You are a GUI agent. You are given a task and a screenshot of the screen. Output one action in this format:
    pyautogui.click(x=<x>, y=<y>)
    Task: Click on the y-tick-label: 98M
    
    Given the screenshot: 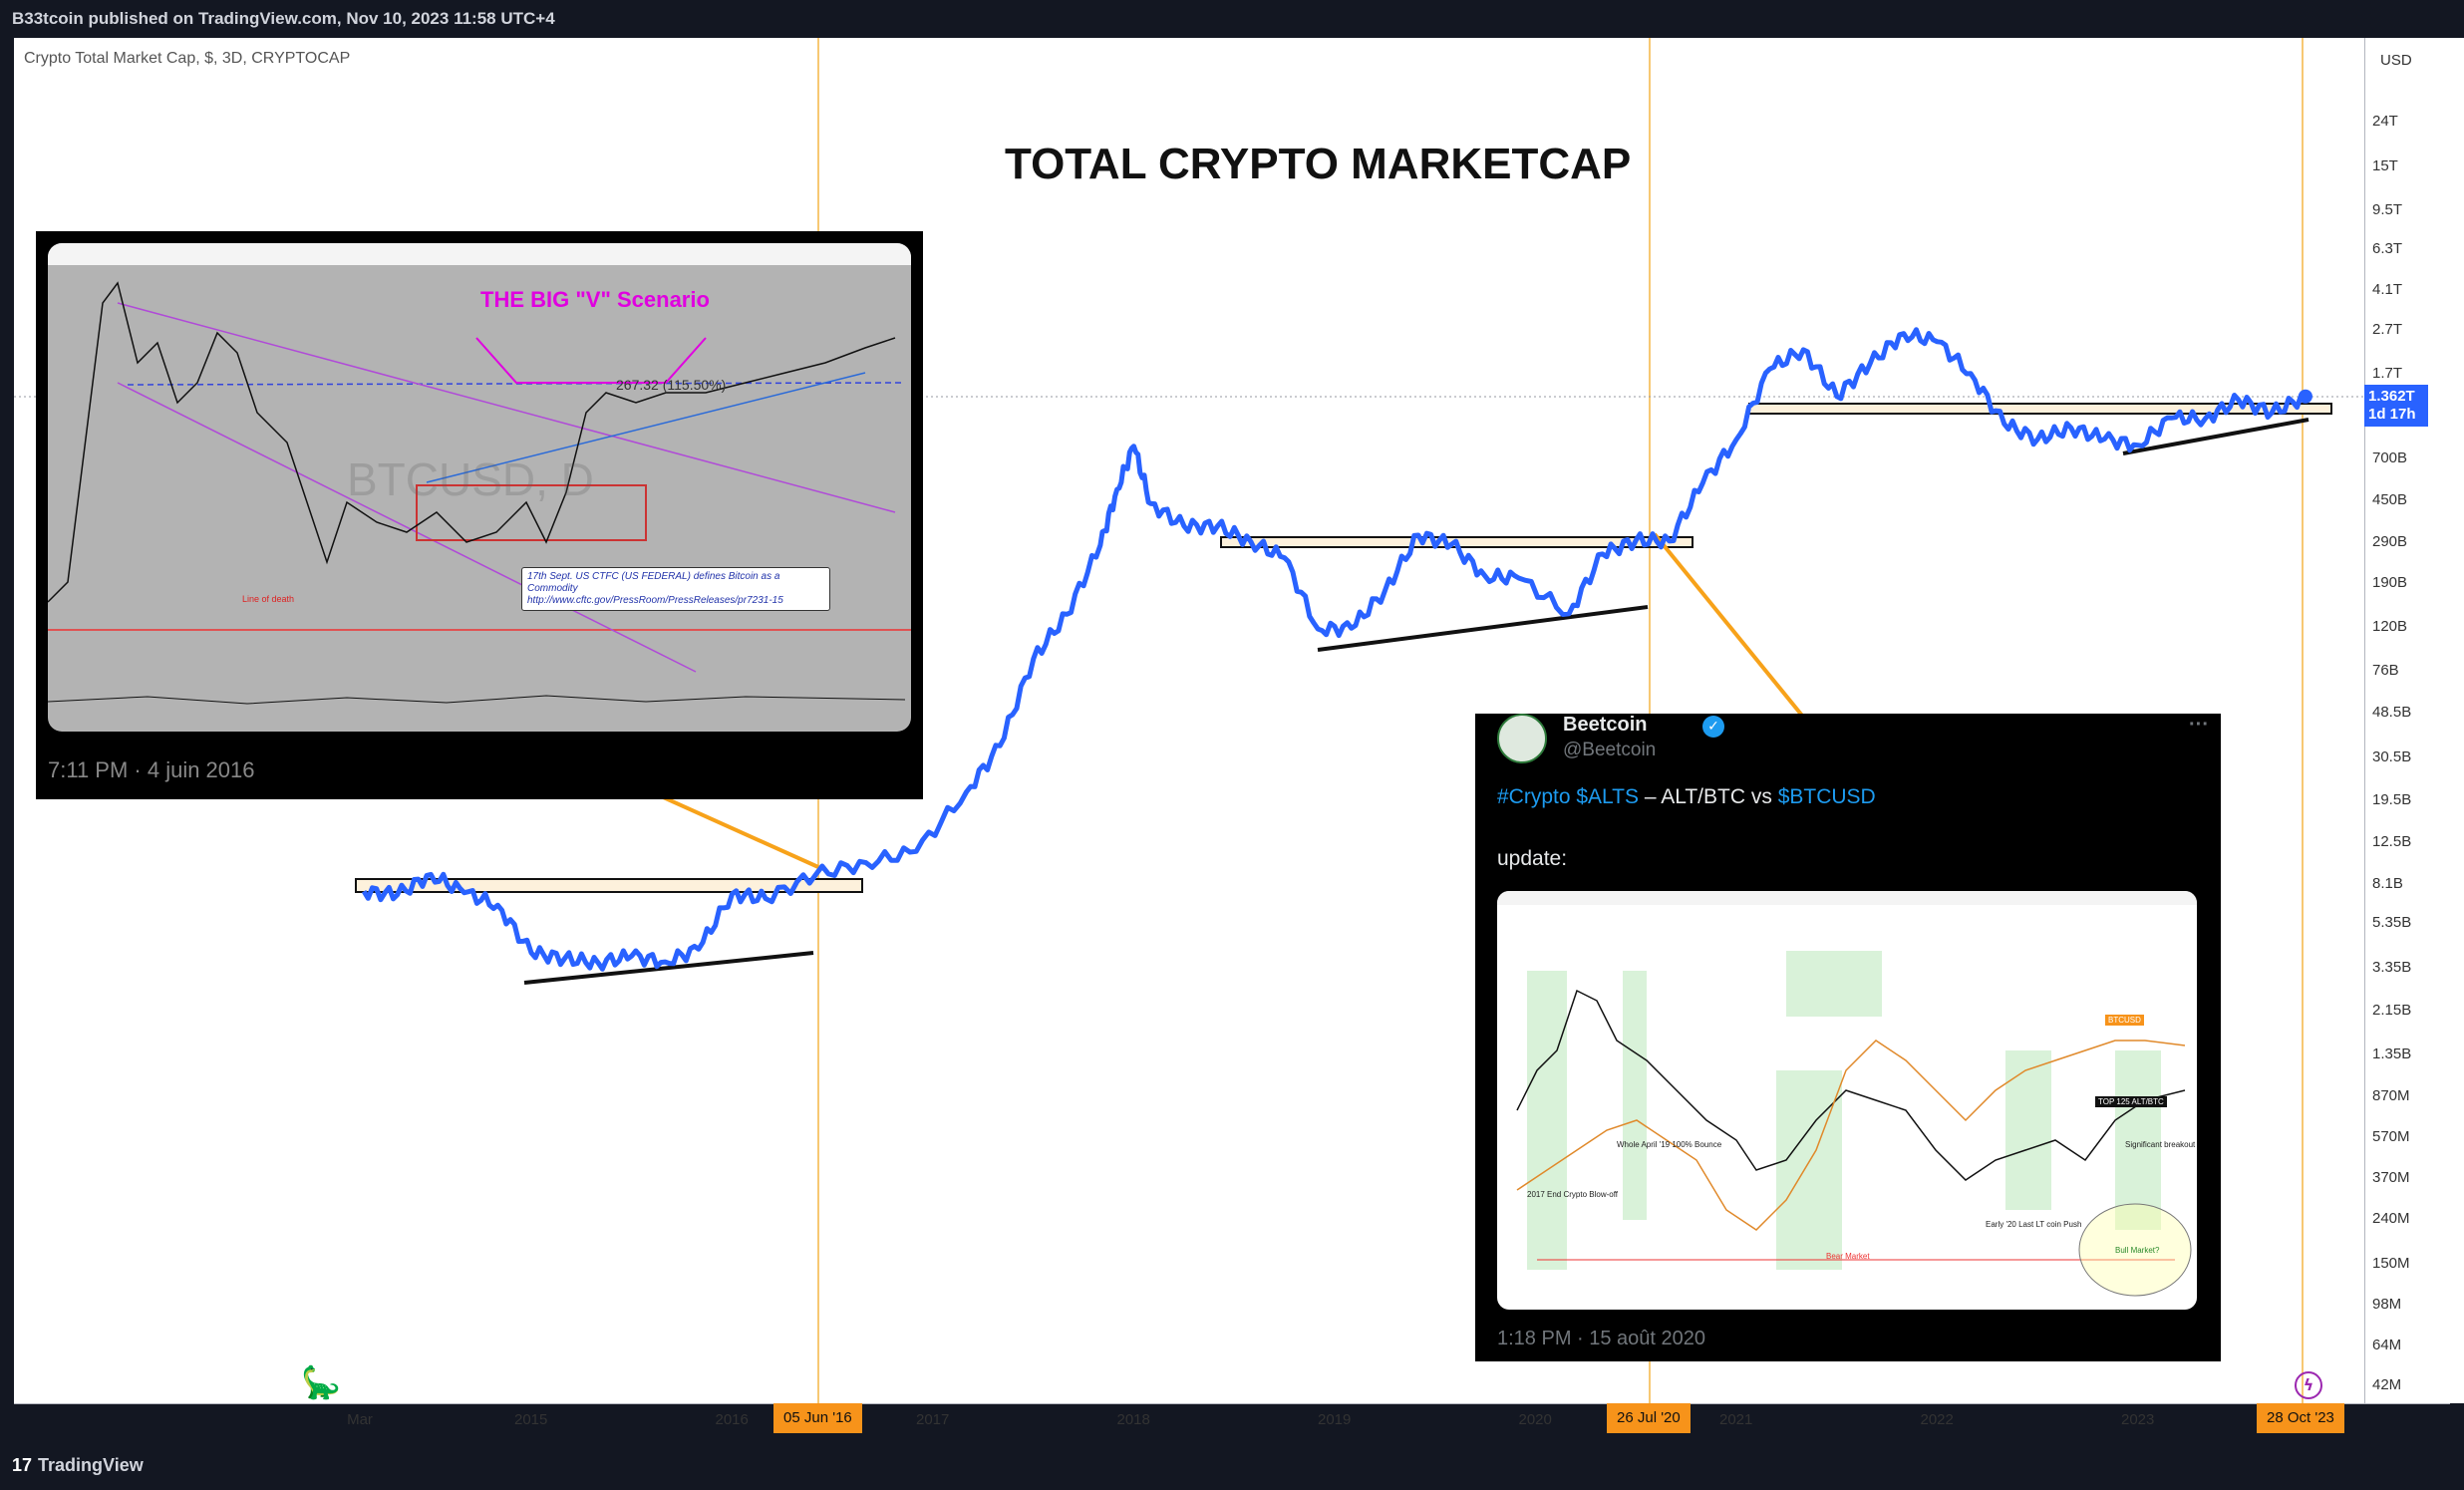 What is the action you would take?
    pyautogui.click(x=2387, y=1304)
    